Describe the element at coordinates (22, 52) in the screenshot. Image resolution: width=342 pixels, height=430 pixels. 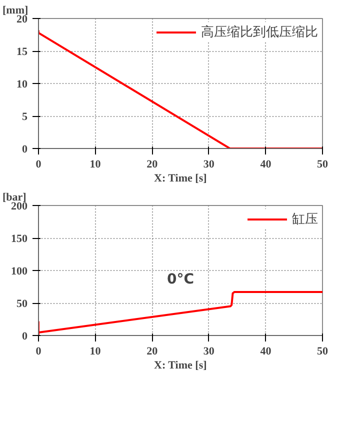
I see `y-tick-label: 15` at that location.